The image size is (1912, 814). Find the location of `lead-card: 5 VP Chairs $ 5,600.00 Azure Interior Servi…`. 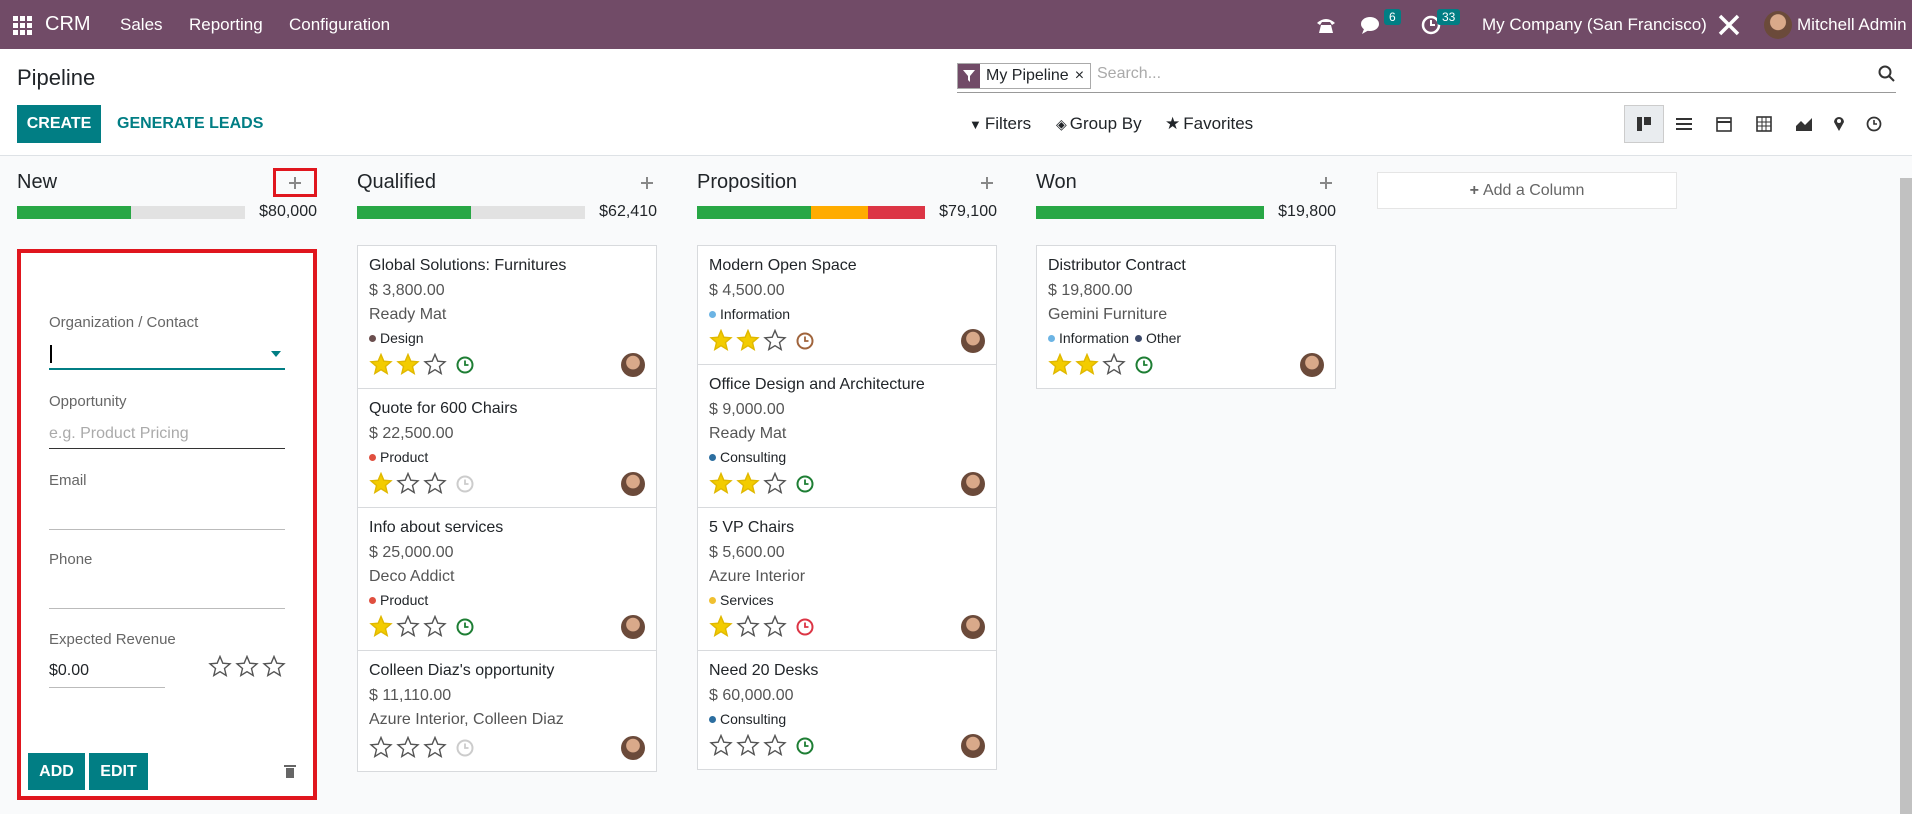

lead-card: 5 VP Chairs $ 5,600.00 Azure Interior Servi… is located at coordinates (847, 579).